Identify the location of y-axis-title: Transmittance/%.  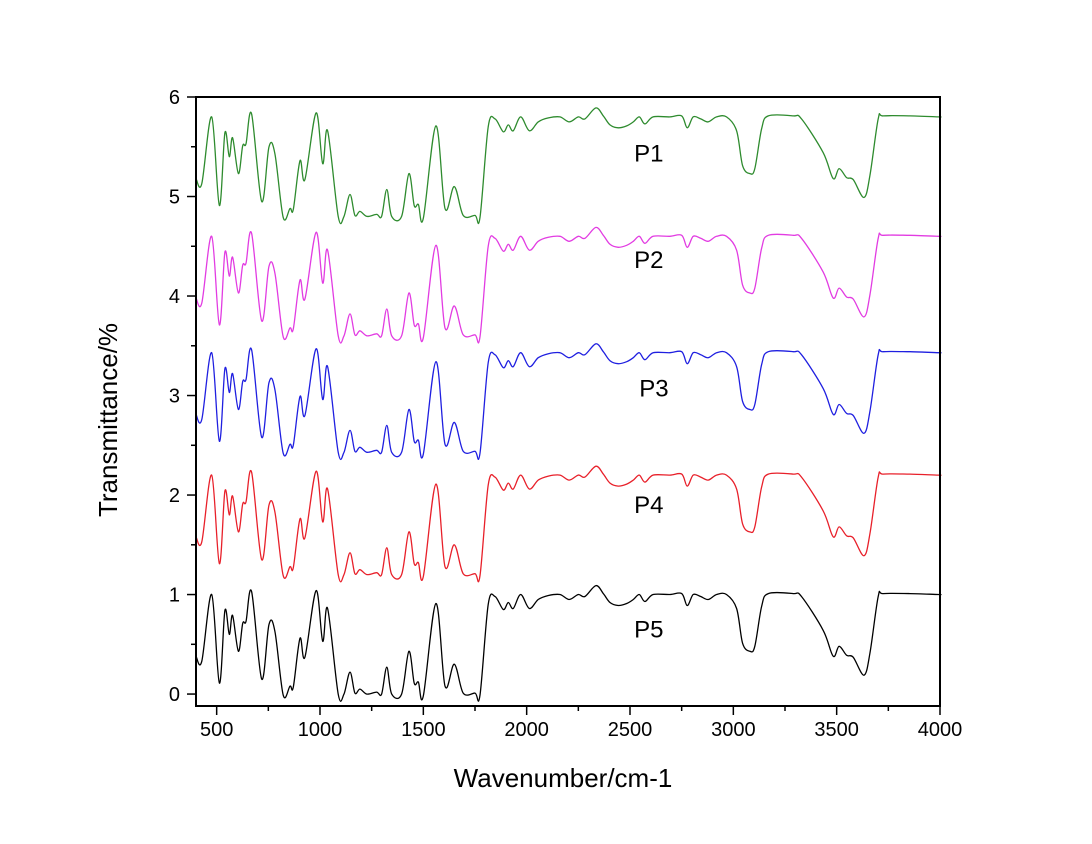
(108, 420).